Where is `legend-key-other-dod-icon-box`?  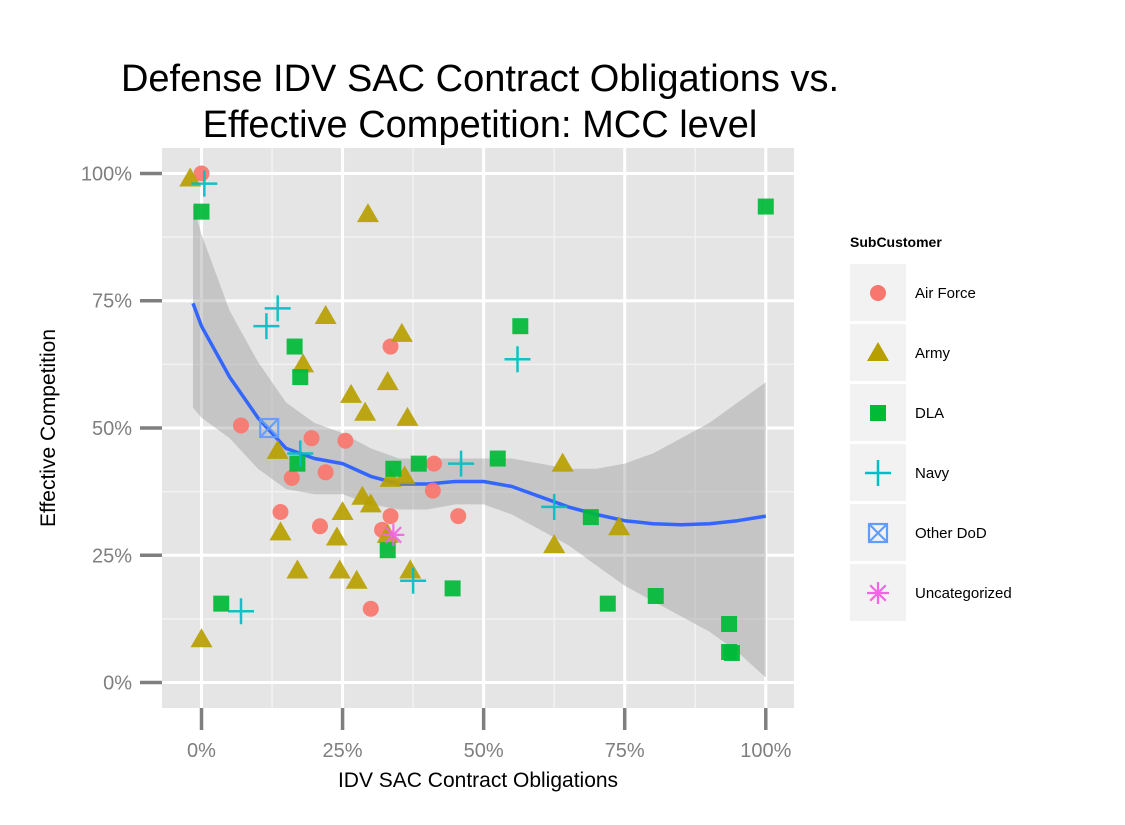
legend-key-other-dod-icon-box is located at coordinates (878, 533).